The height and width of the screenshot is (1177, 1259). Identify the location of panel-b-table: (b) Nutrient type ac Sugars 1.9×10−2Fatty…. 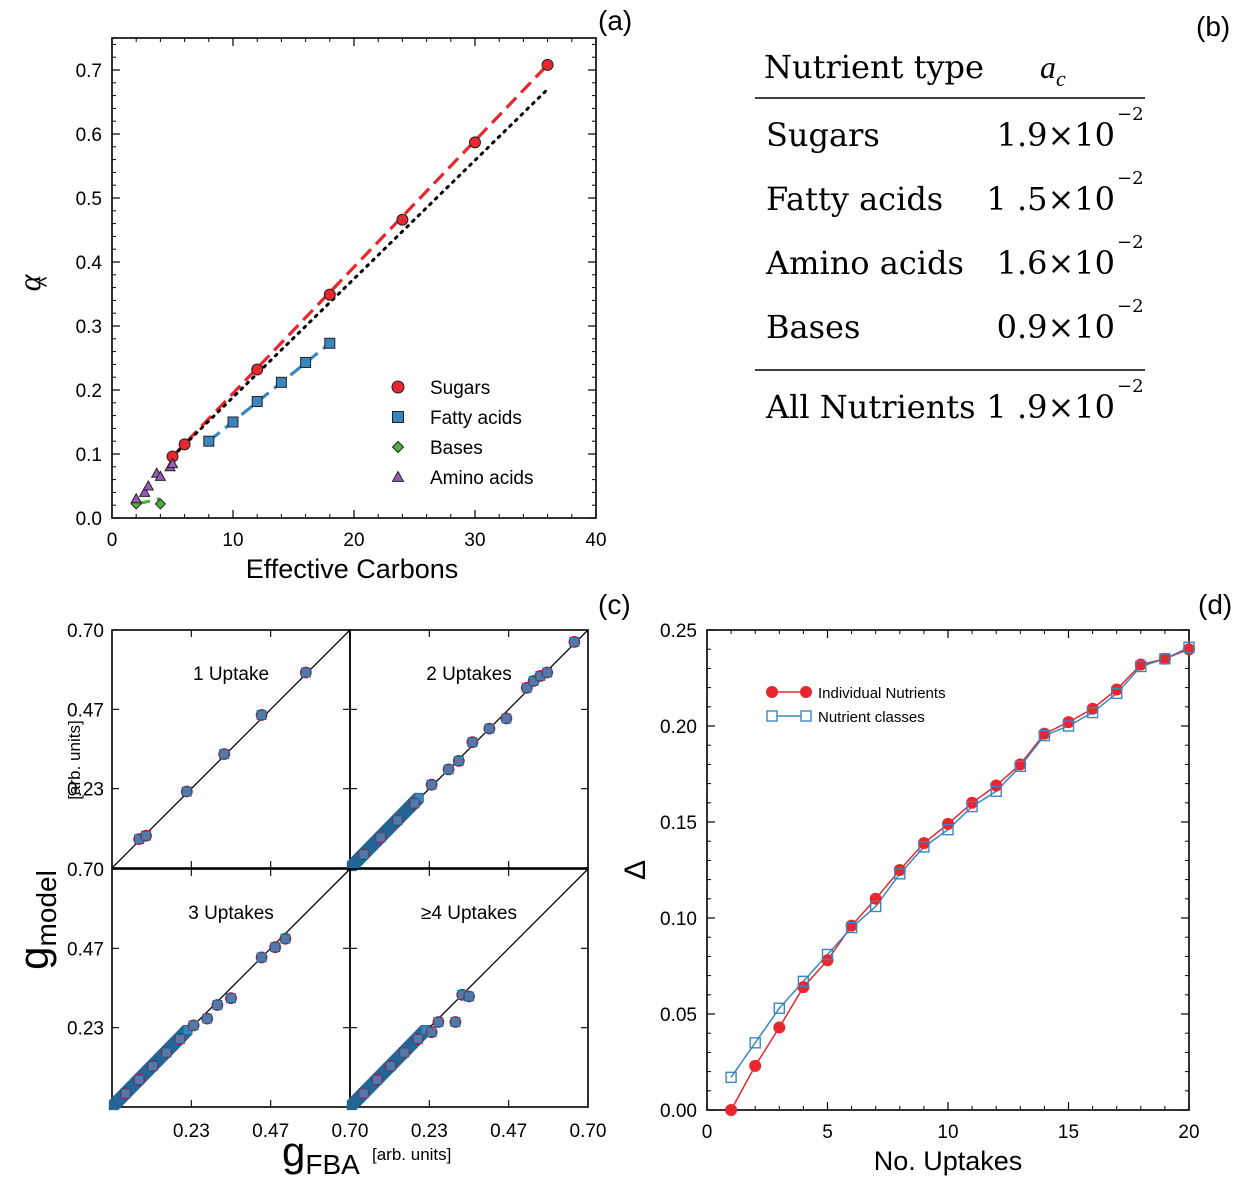
(992, 218).